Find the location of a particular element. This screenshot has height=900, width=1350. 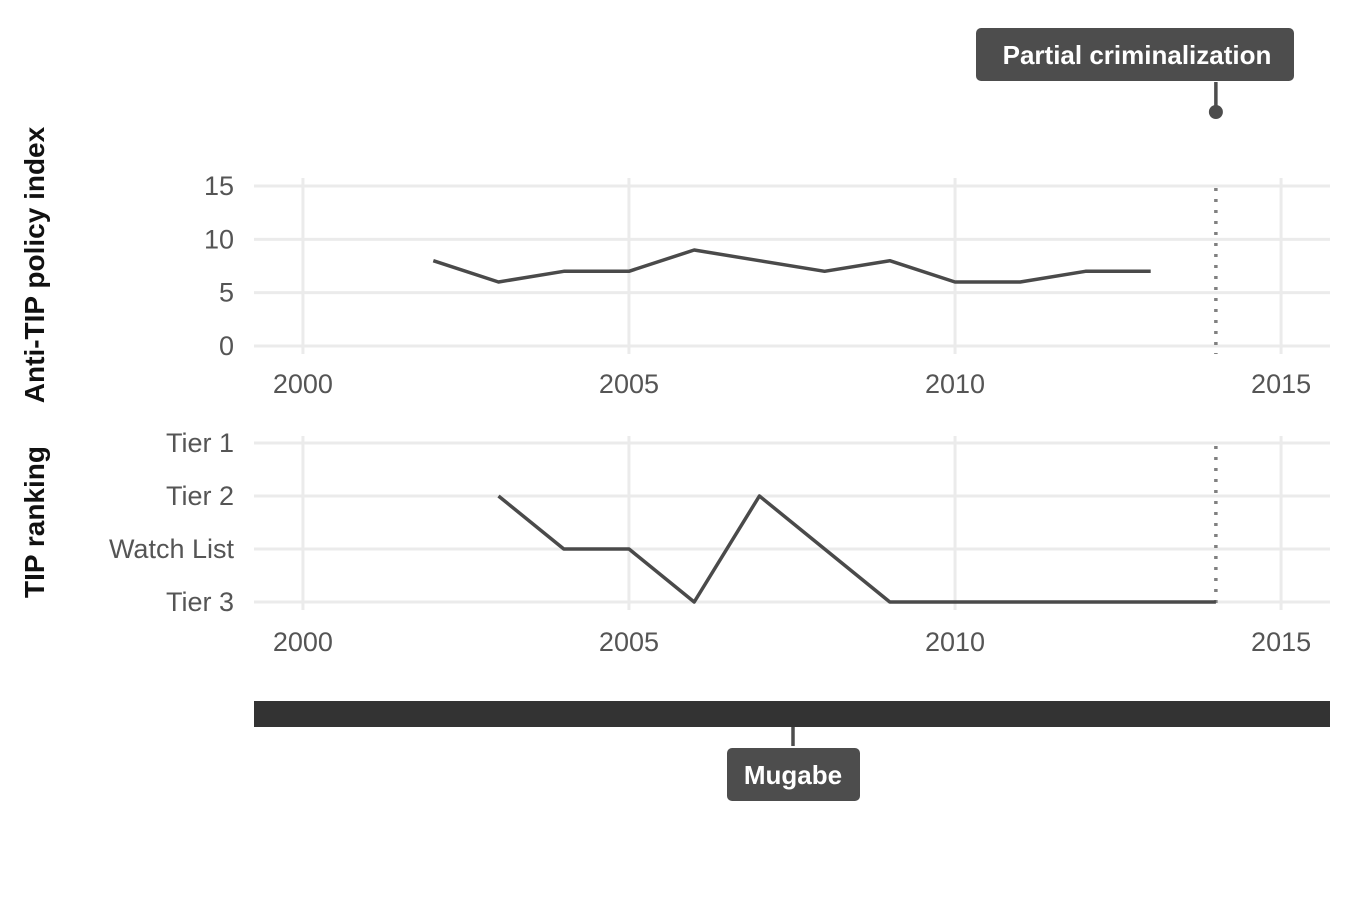

bottom-x-tick-label: 2000 is located at coordinates (303, 642).